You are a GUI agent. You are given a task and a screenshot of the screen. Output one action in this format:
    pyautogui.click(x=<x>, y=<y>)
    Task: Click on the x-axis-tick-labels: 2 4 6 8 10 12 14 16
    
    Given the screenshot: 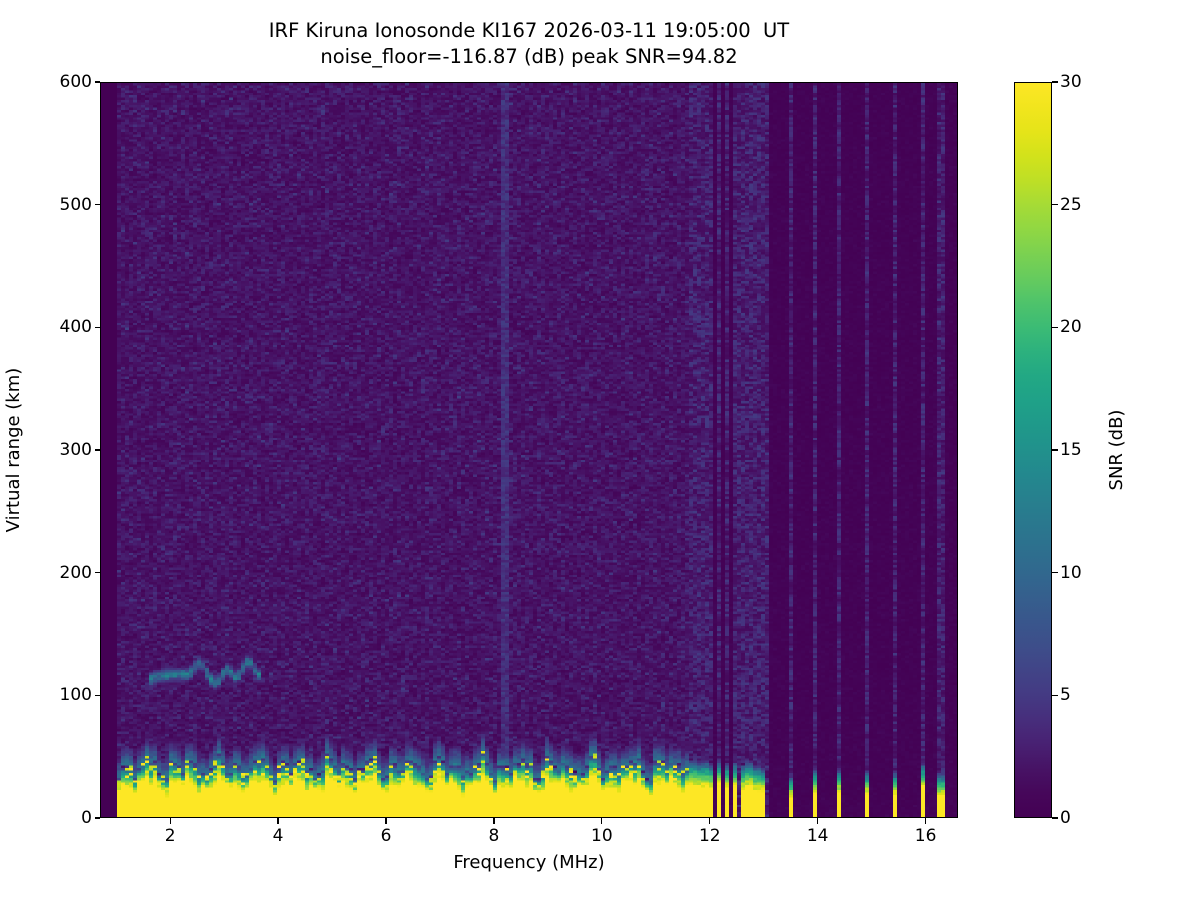 What is the action you would take?
    pyautogui.click(x=529, y=838)
    